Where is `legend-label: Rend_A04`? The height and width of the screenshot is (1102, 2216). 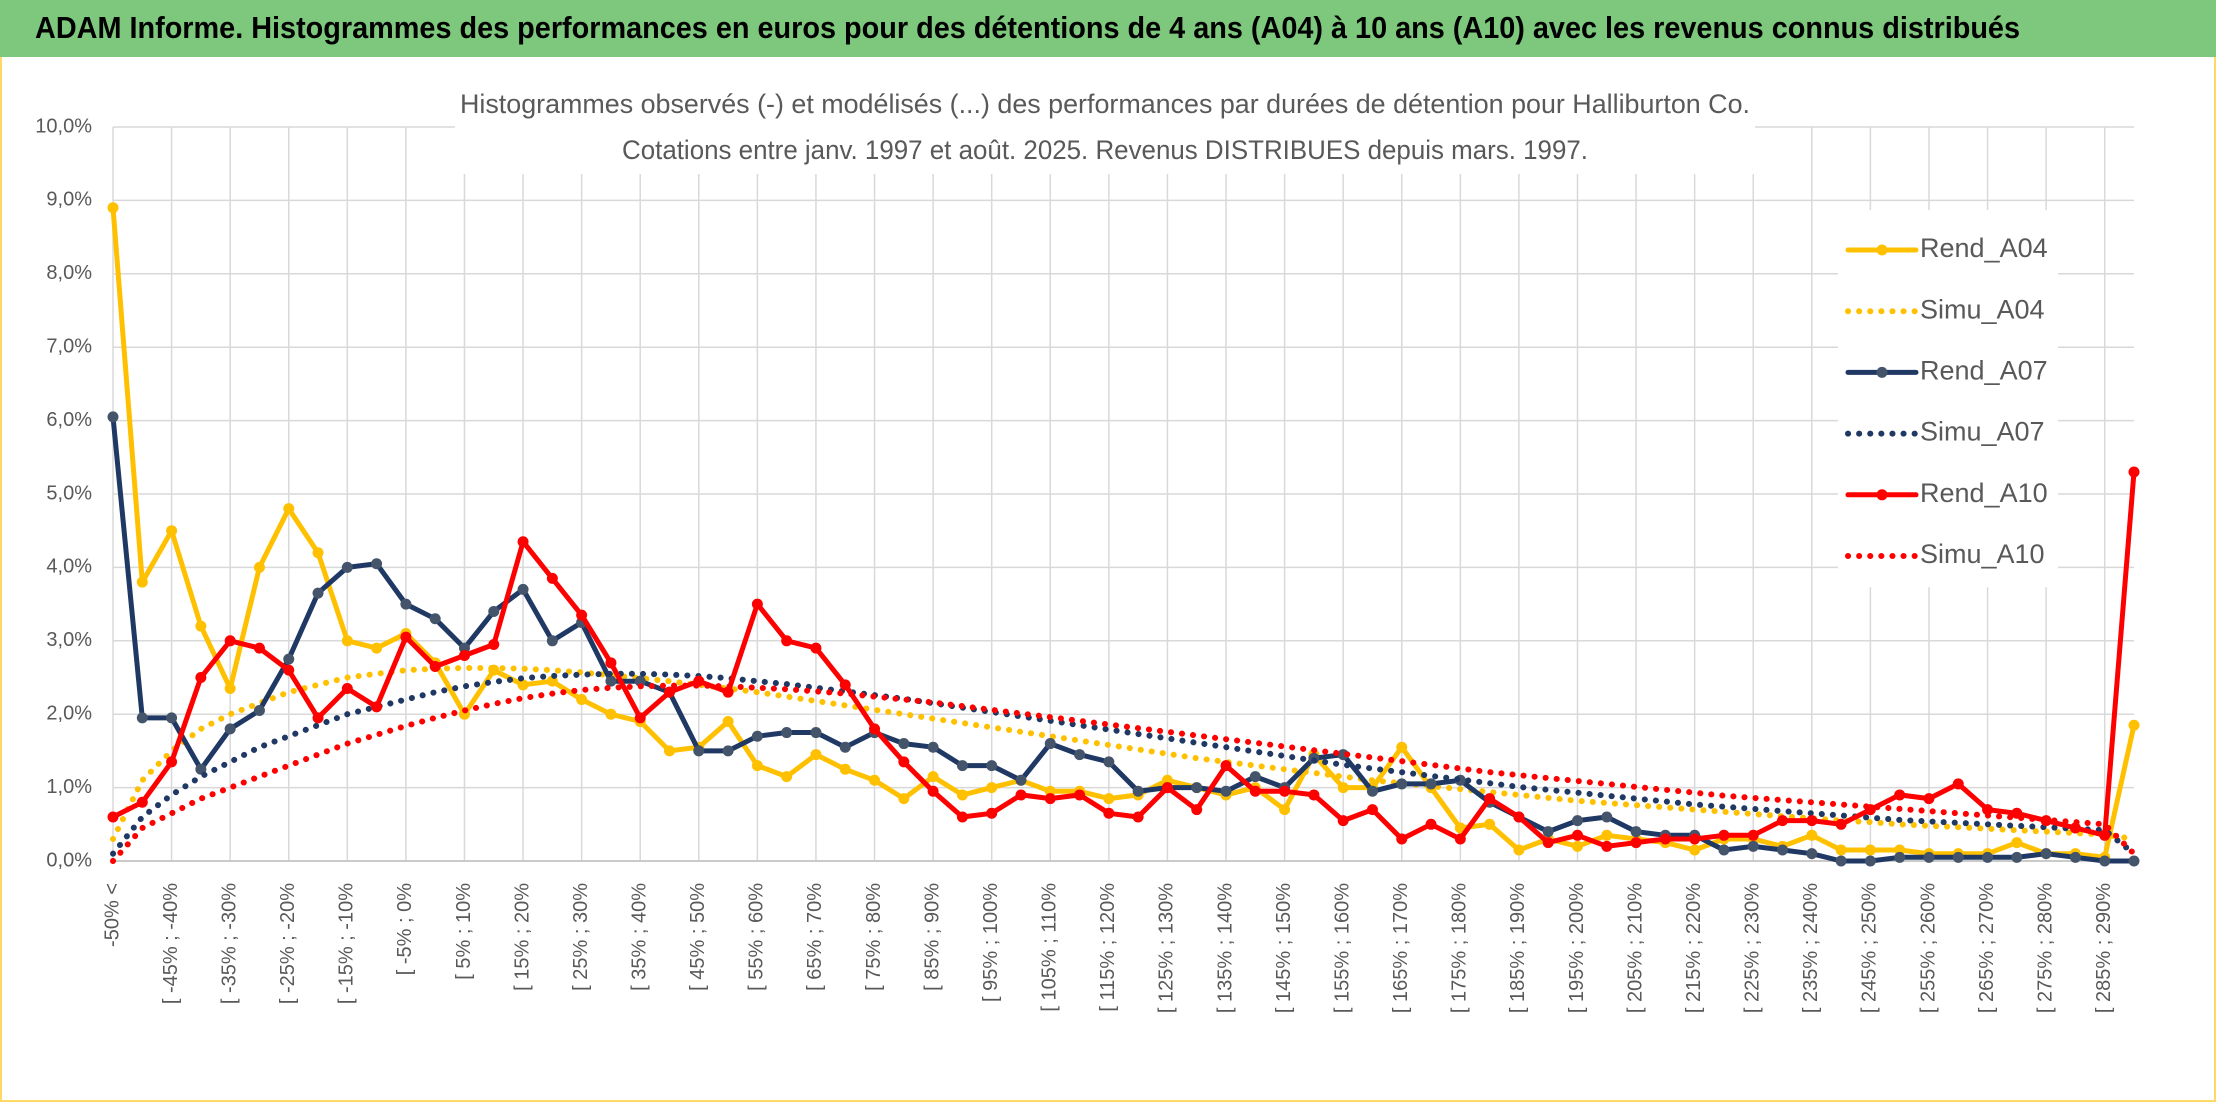
legend-label: Rend_A04 is located at coordinates (1984, 248).